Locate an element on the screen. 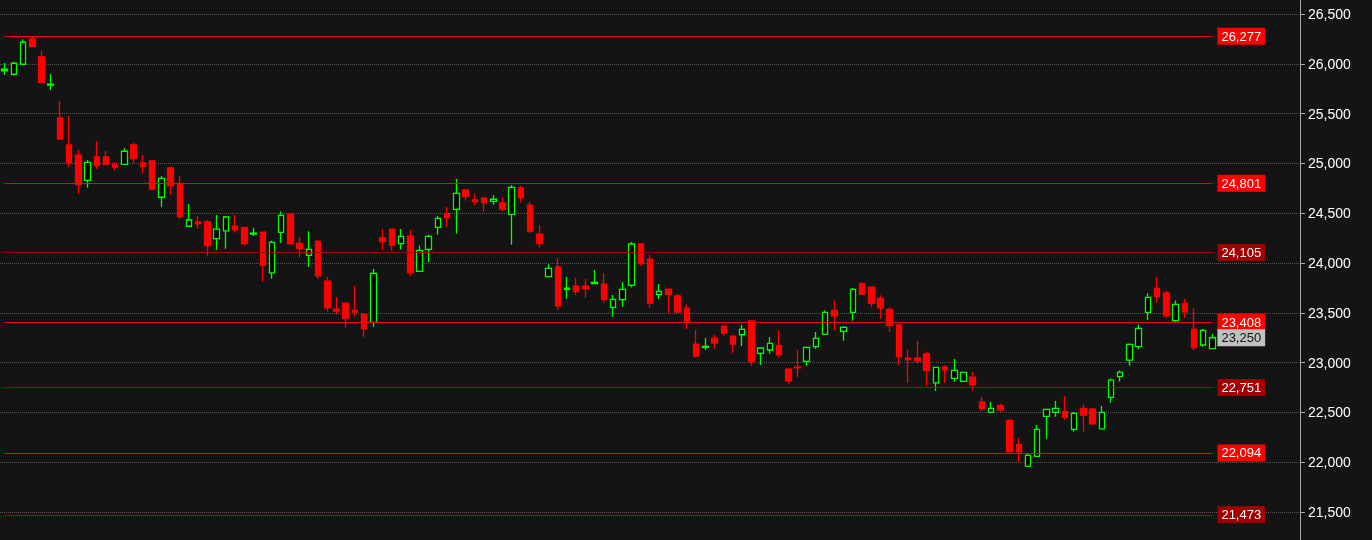  y-tick-label: 25,000 is located at coordinates (1330, 163).